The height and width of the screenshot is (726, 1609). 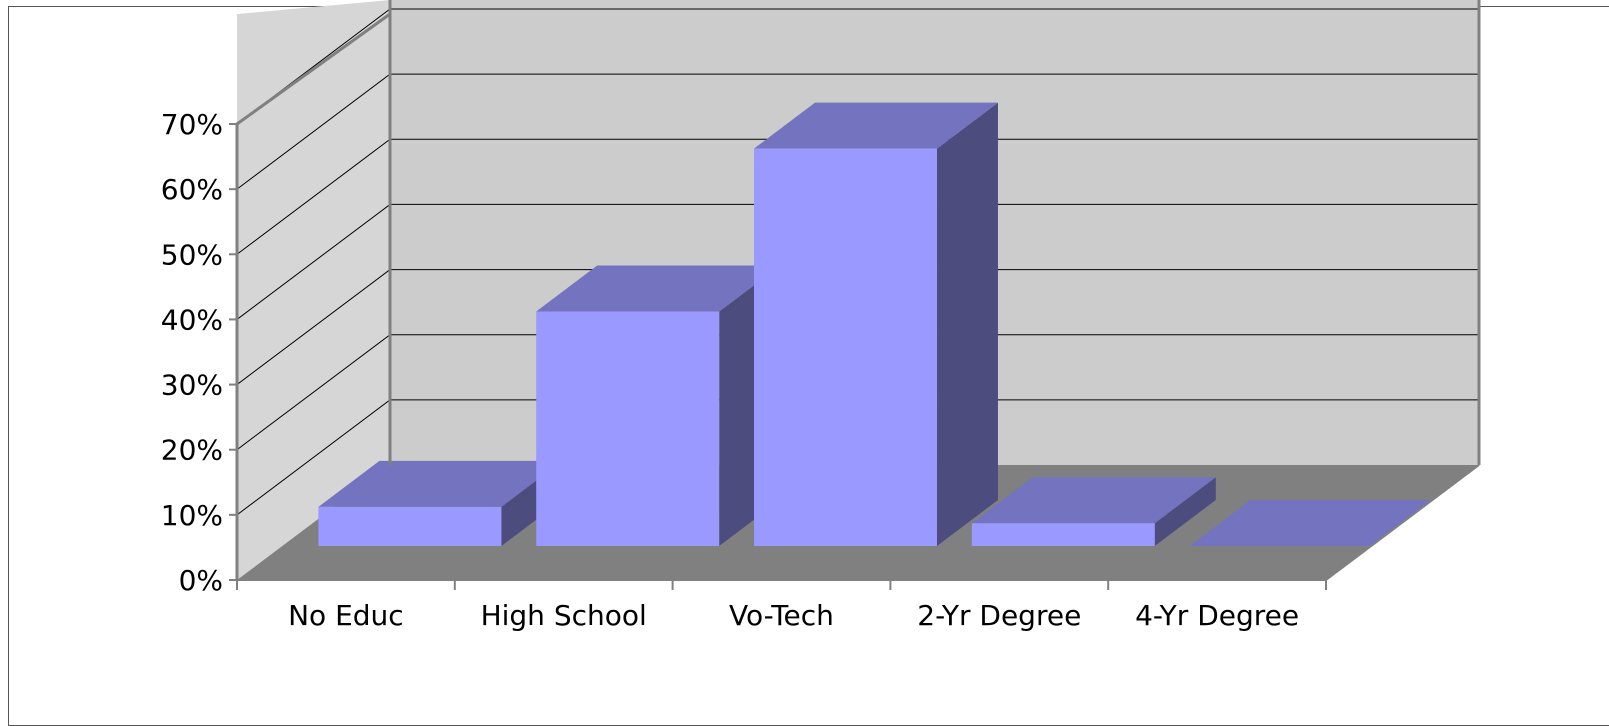 I want to click on side-wall, so click(x=313, y=290).